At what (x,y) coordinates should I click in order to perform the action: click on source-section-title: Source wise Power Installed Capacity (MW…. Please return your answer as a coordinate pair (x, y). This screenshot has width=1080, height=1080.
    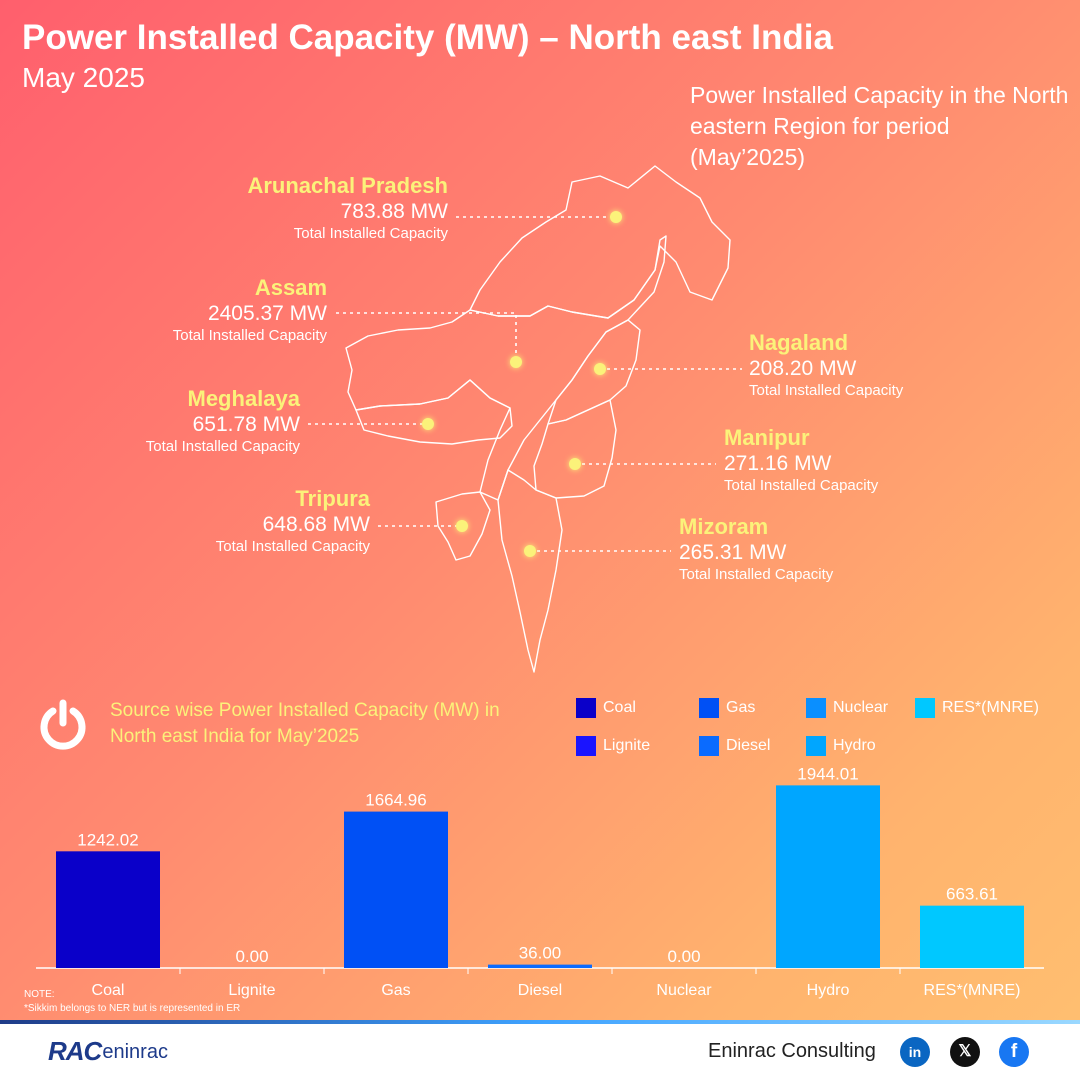
    Looking at the image, I should click on (305, 723).